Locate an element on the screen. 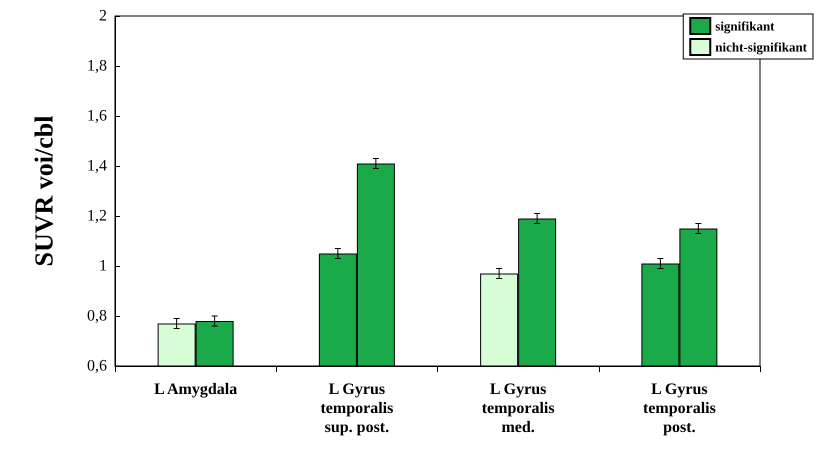 Image resolution: width=815 pixels, height=470 pixels. y-tick-label: 1,6 is located at coordinates (97, 116).